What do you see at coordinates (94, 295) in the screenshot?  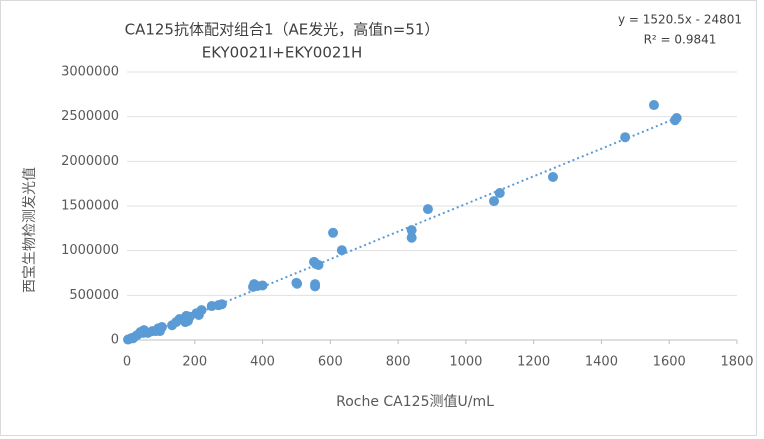 I see `y-tick-label: 500000` at bounding box center [94, 295].